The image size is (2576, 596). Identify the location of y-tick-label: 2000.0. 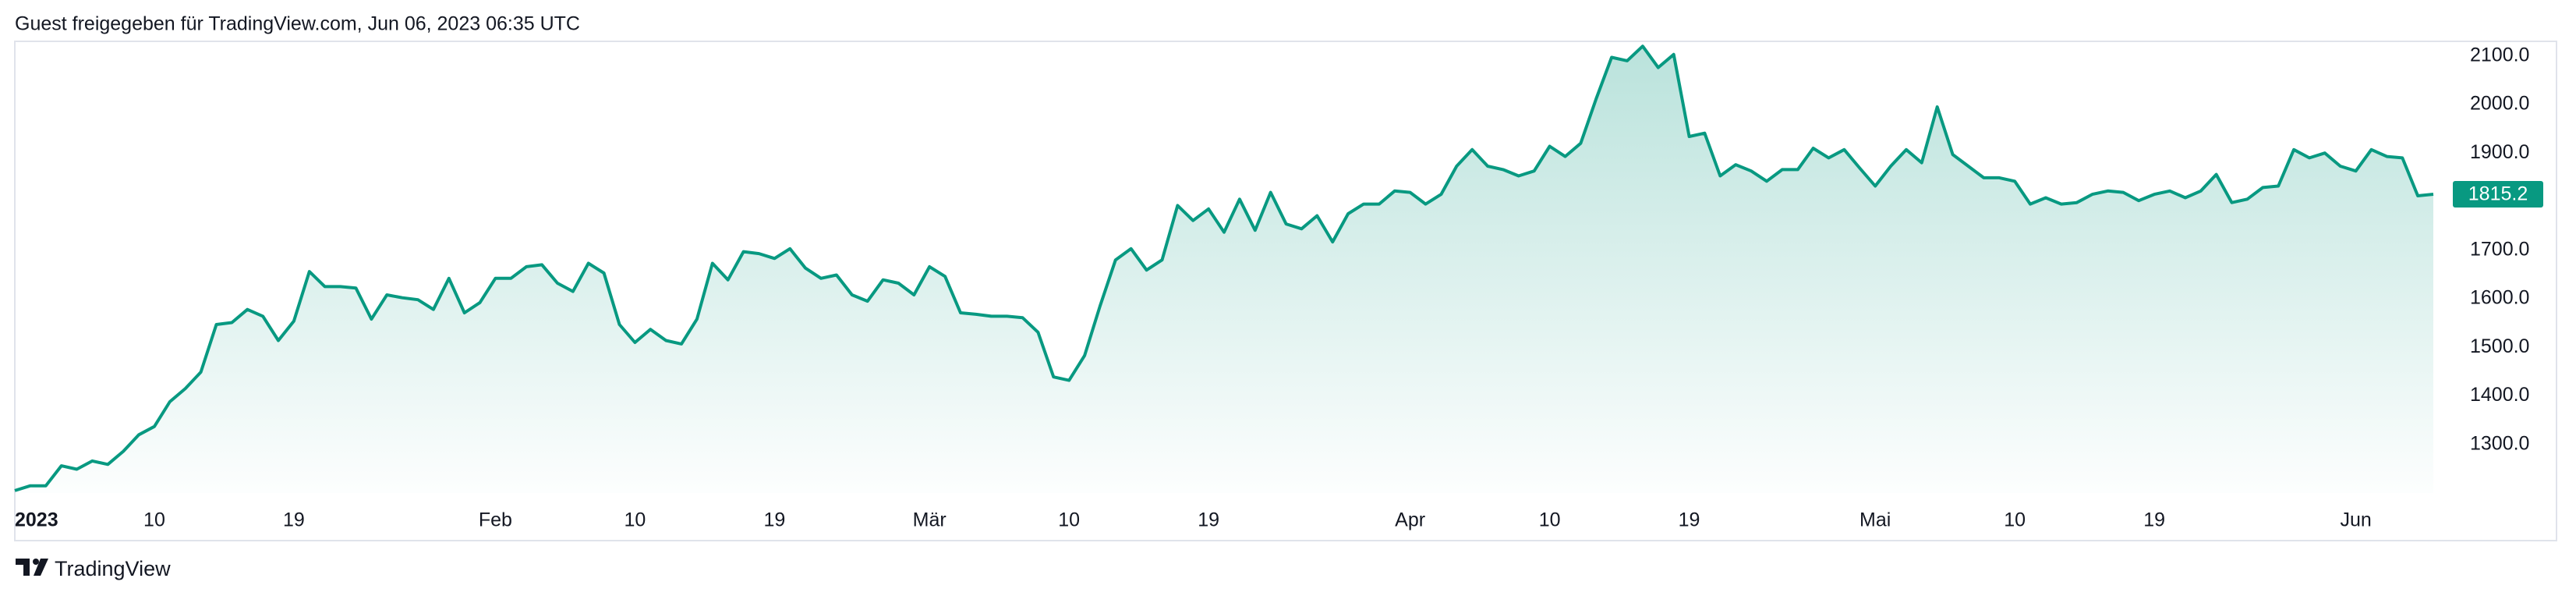
(2499, 104).